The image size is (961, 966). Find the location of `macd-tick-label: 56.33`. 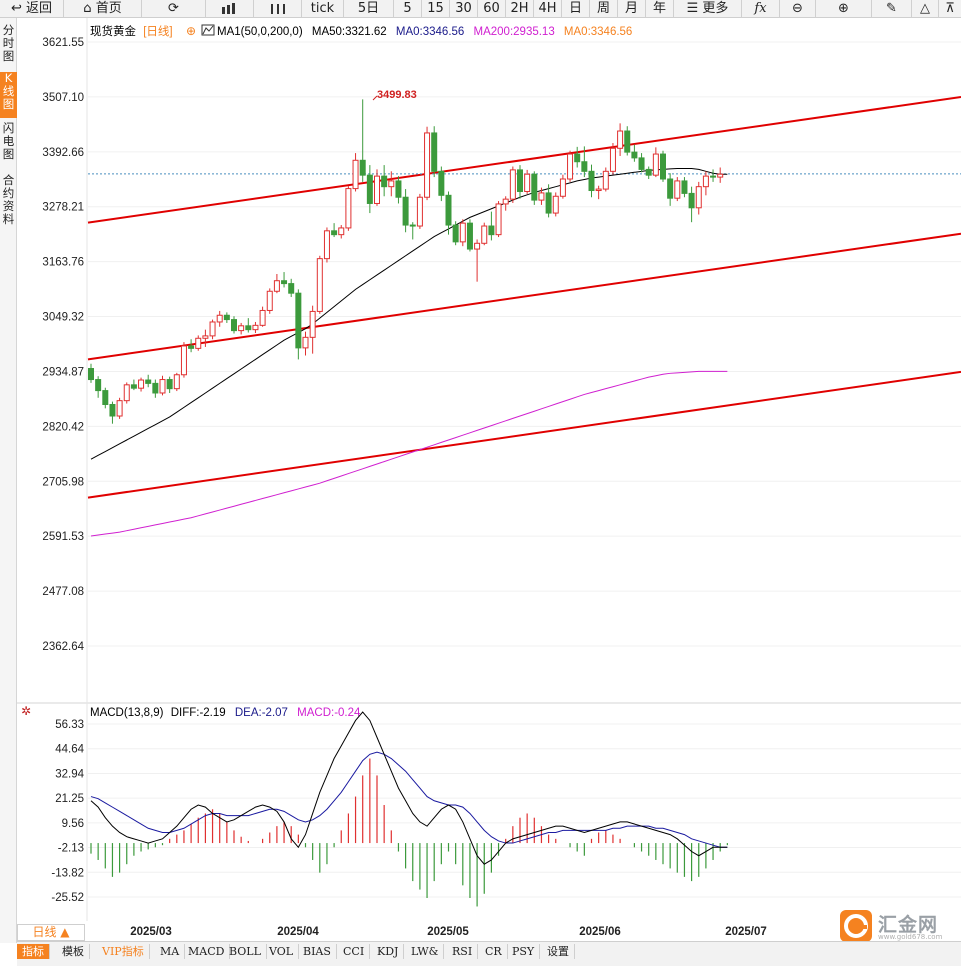

macd-tick-label: 56.33 is located at coordinates (69, 725).